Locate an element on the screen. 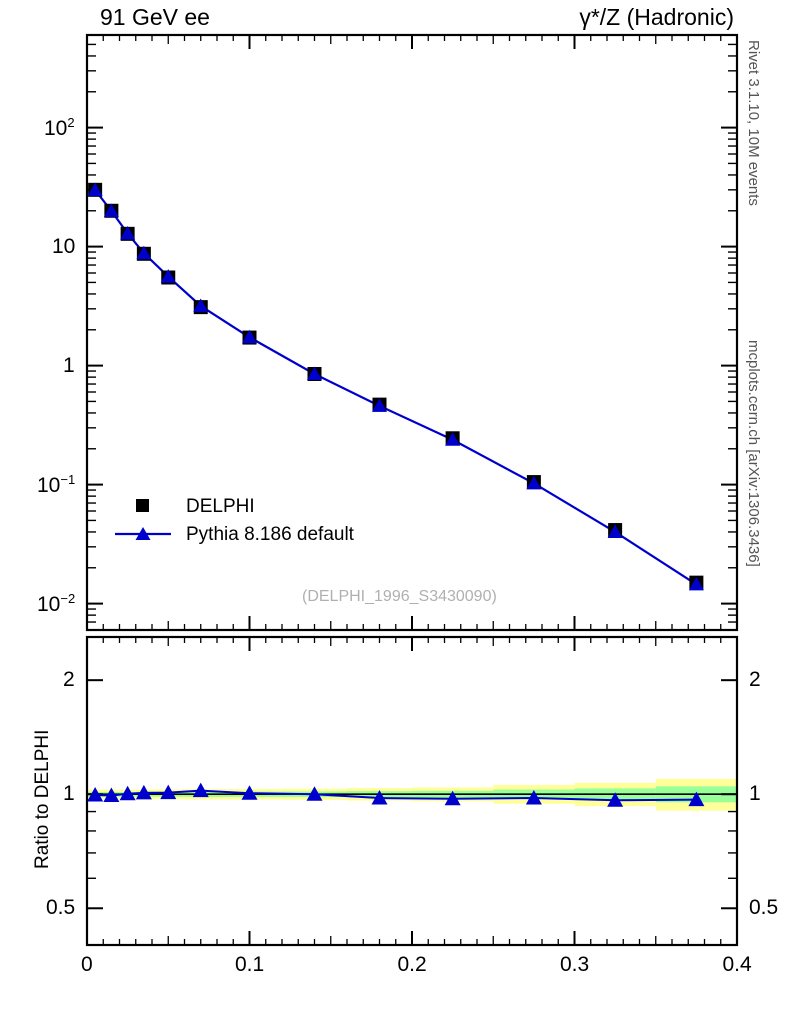 Image resolution: width=786 pixels, height=1024 pixels. legend-marker-square is located at coordinates (142, 505).